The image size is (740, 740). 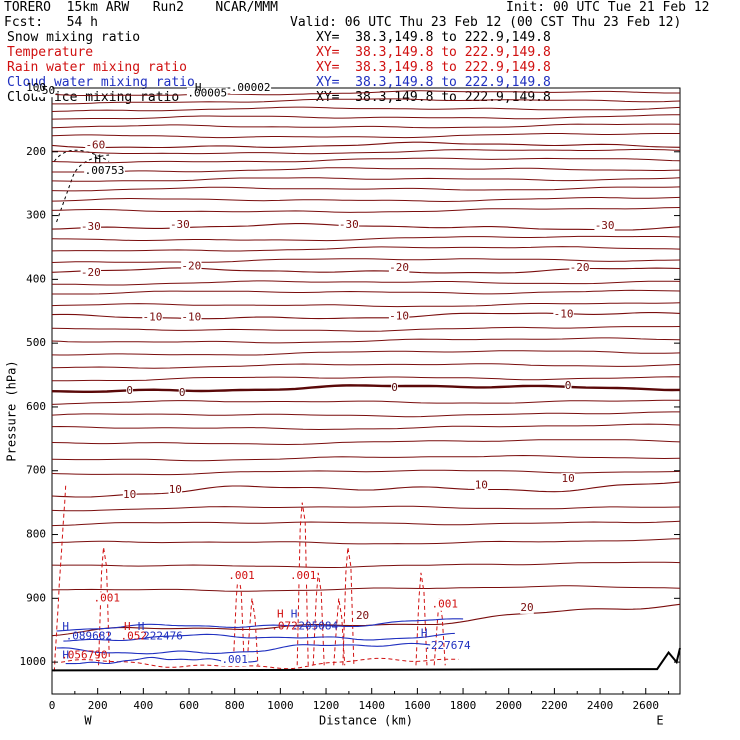 I want to click on field-label-temperature: Temperature, so click(x=50, y=52).